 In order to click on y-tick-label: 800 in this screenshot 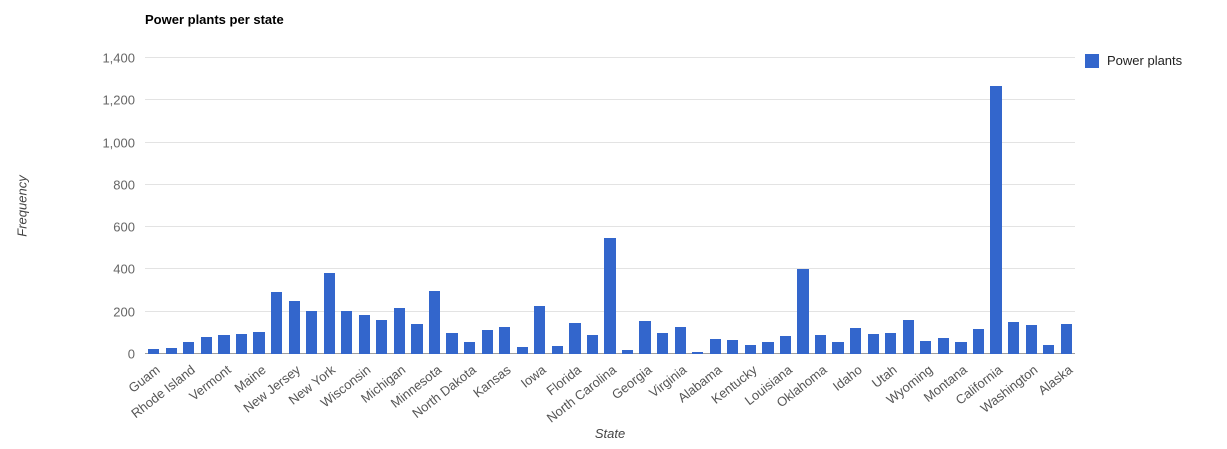, I will do `click(124, 185)`.